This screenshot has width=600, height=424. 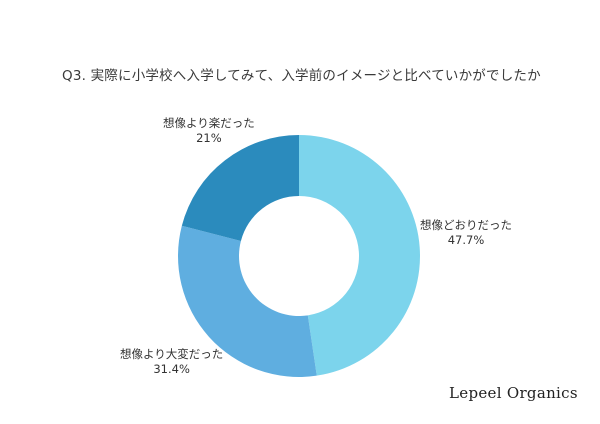 I want to click on label-harder: 想像より大変だった 31.4%, so click(x=171, y=362).